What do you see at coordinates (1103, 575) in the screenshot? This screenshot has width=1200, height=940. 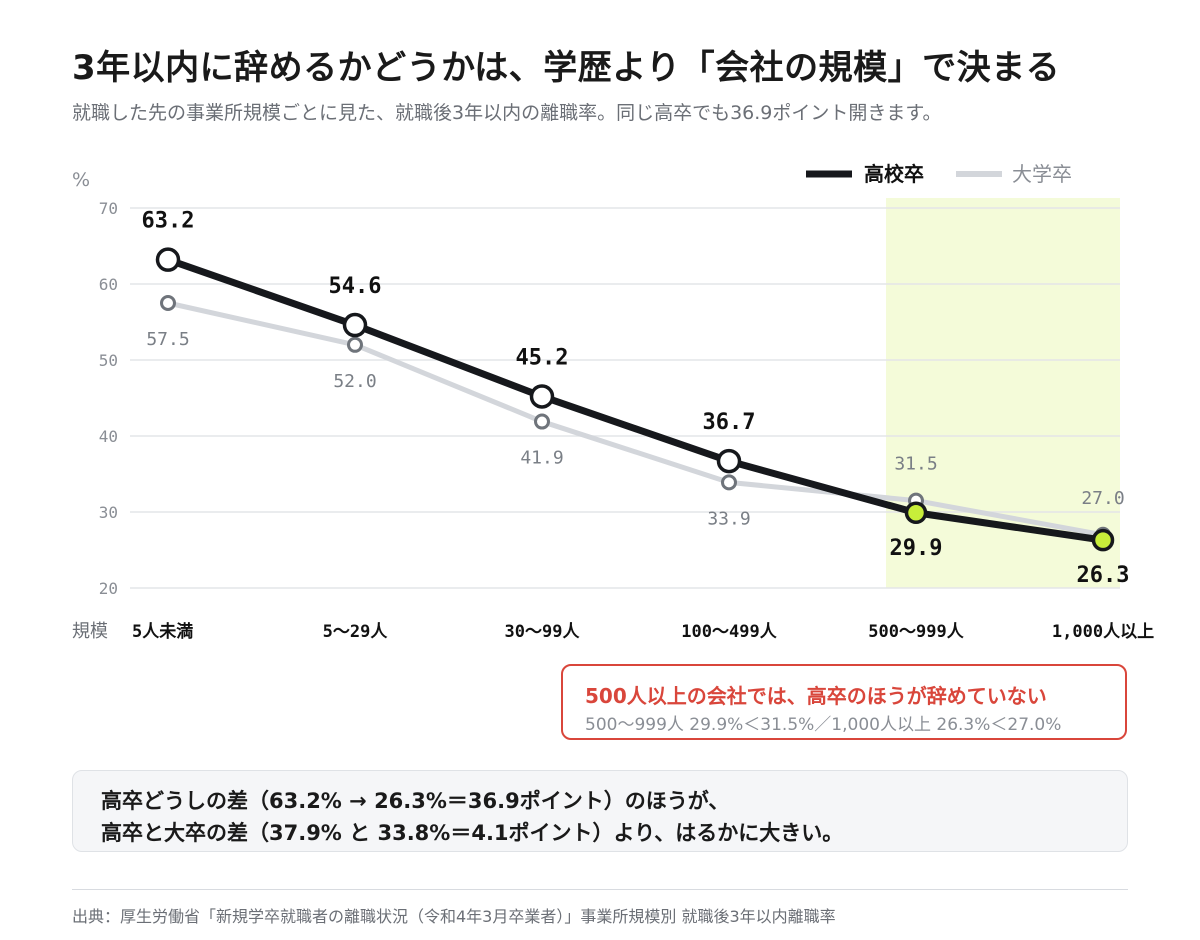 I see `data-label-high-school: 26.3` at bounding box center [1103, 575].